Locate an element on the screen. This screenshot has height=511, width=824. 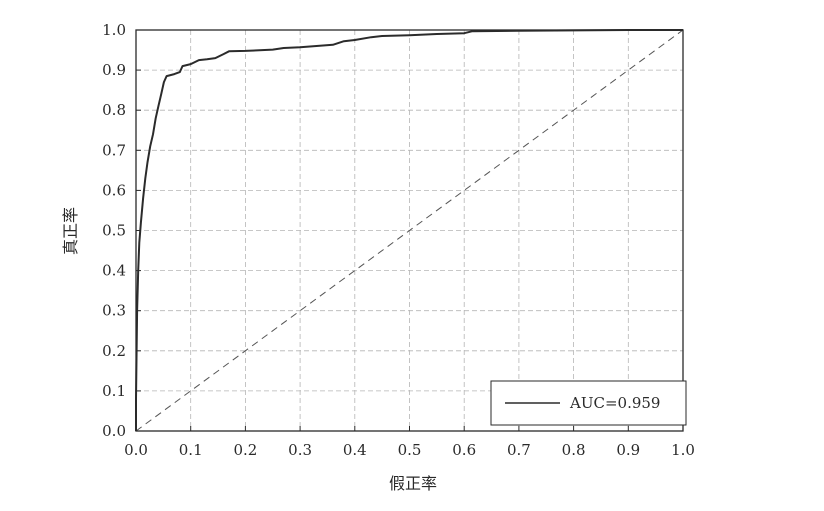
x-axis-label: 假正率 is located at coordinates (413, 483).